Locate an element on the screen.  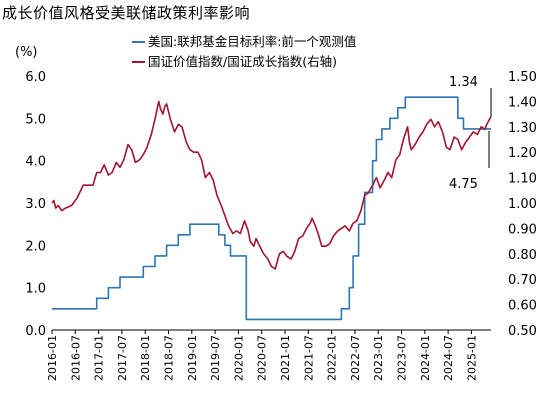
left-y-tick-label: 0.0 is located at coordinates (35, 331).